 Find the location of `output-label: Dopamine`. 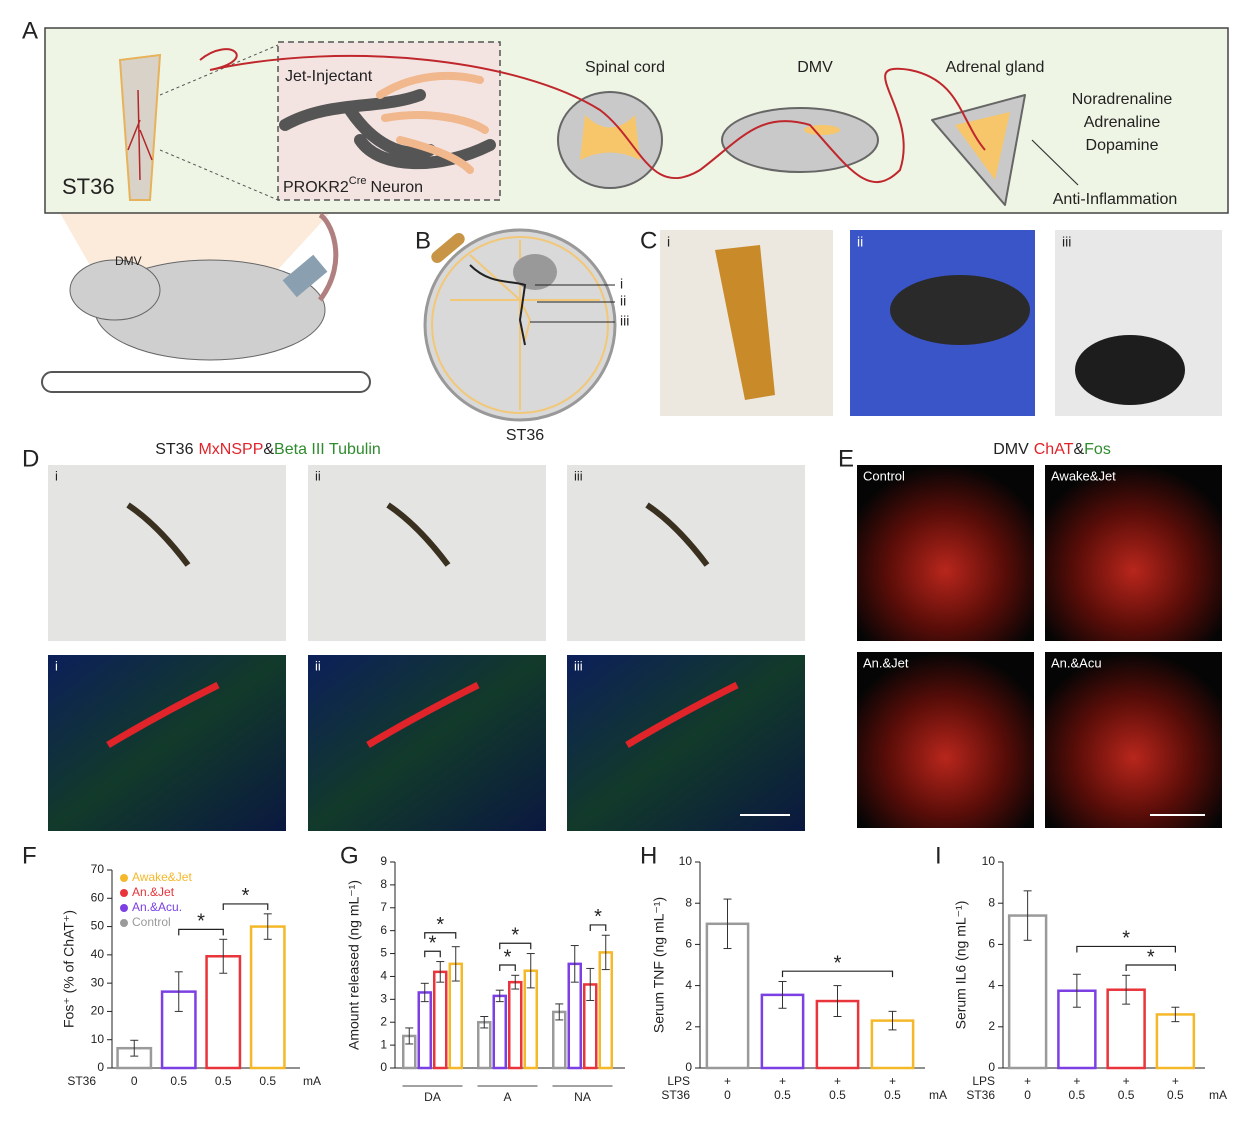

output-label: Dopamine is located at coordinates (1122, 145).